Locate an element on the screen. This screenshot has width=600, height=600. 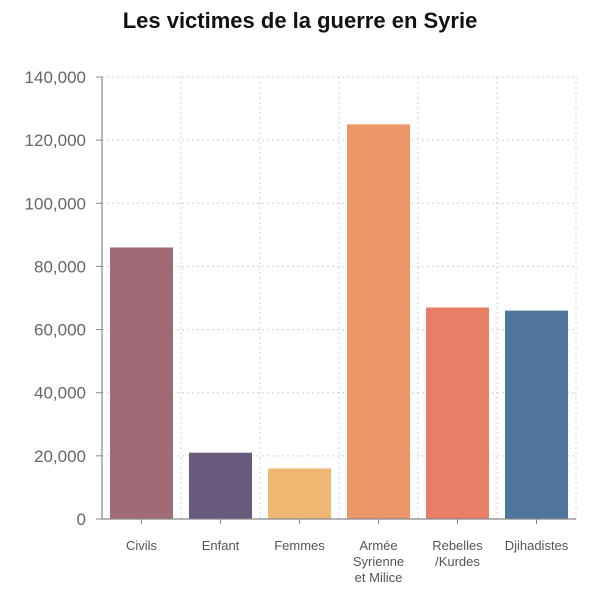
x-tick-label-line: /Kurdes is located at coordinates (457, 561).